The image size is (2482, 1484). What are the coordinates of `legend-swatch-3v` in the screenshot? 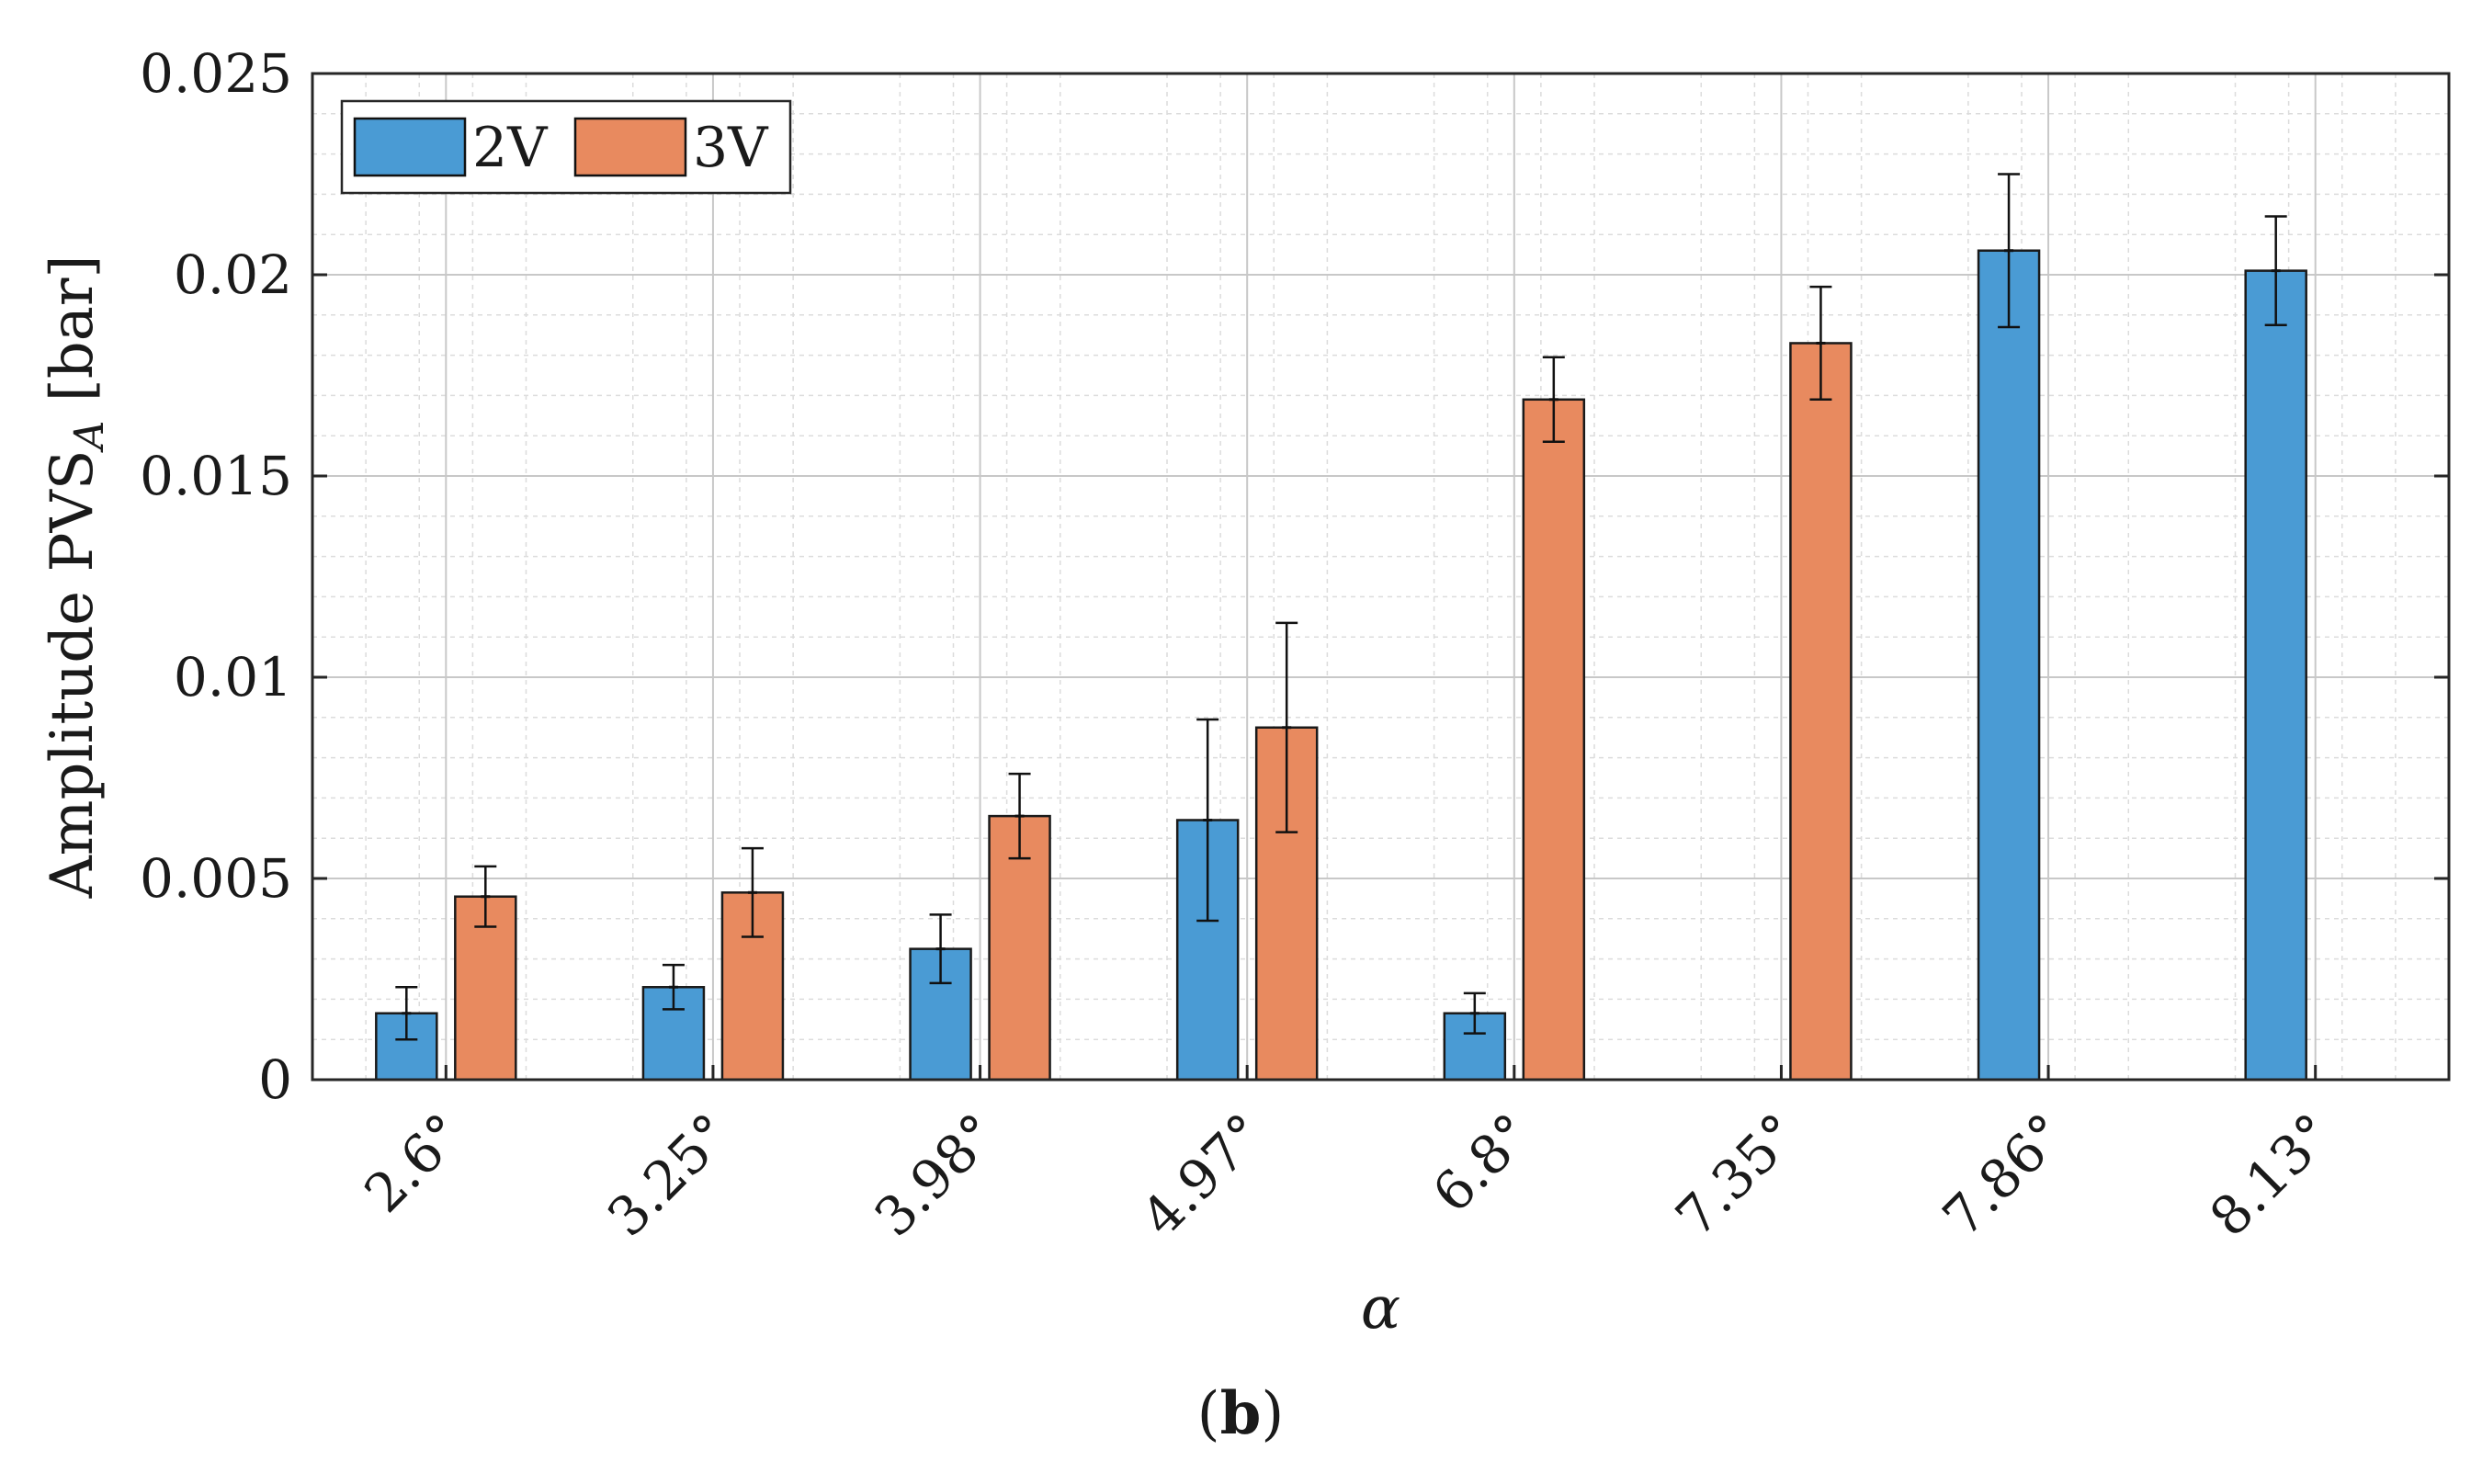 It's located at (630, 147).